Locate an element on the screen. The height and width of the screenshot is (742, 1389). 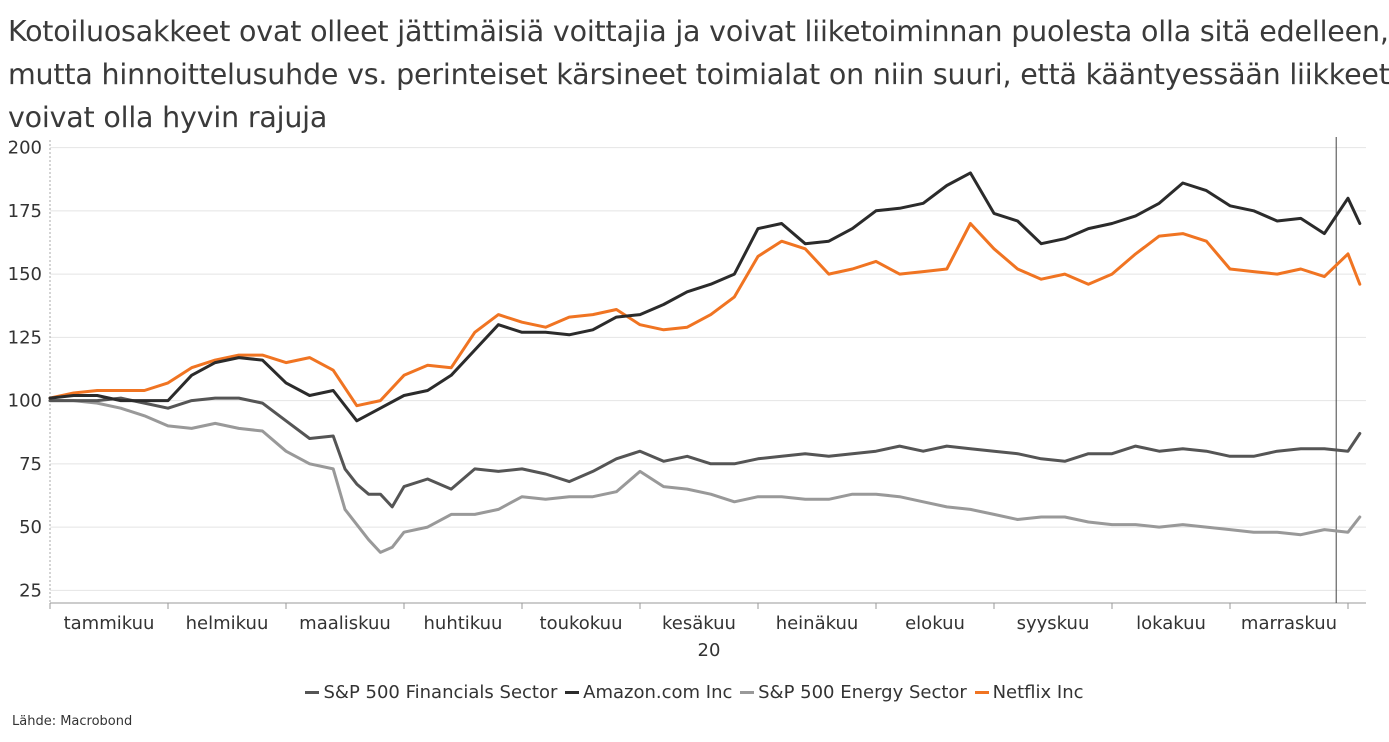
y-tick-label-150: 150 is located at coordinates (25, 274).